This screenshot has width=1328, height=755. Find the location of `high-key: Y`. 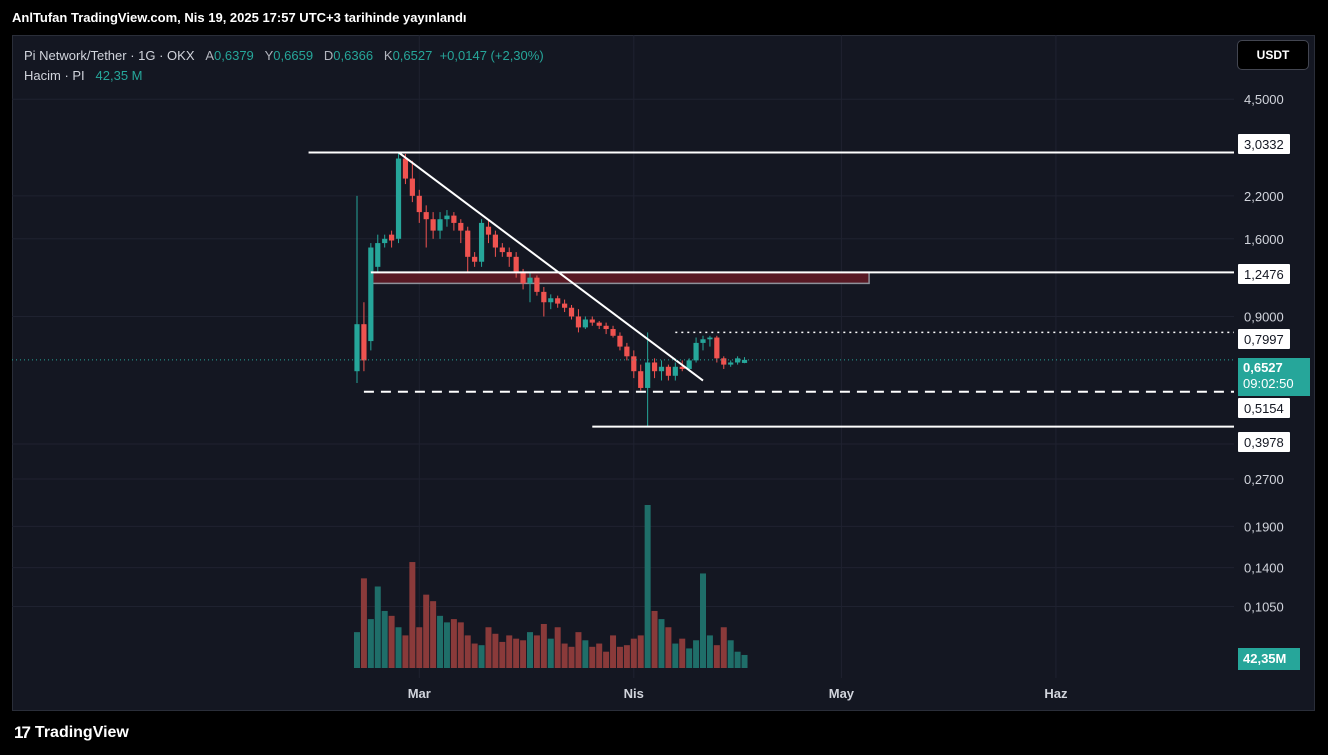

high-key: Y is located at coordinates (269, 55).